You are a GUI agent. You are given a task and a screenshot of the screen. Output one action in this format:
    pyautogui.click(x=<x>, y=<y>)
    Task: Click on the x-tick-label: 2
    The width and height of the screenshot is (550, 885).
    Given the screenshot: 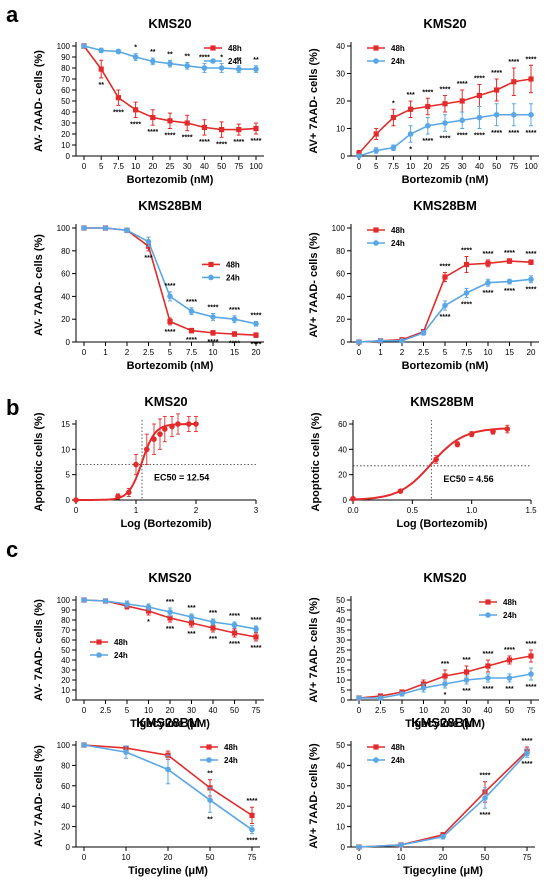 What is the action you would take?
    pyautogui.click(x=196, y=510)
    